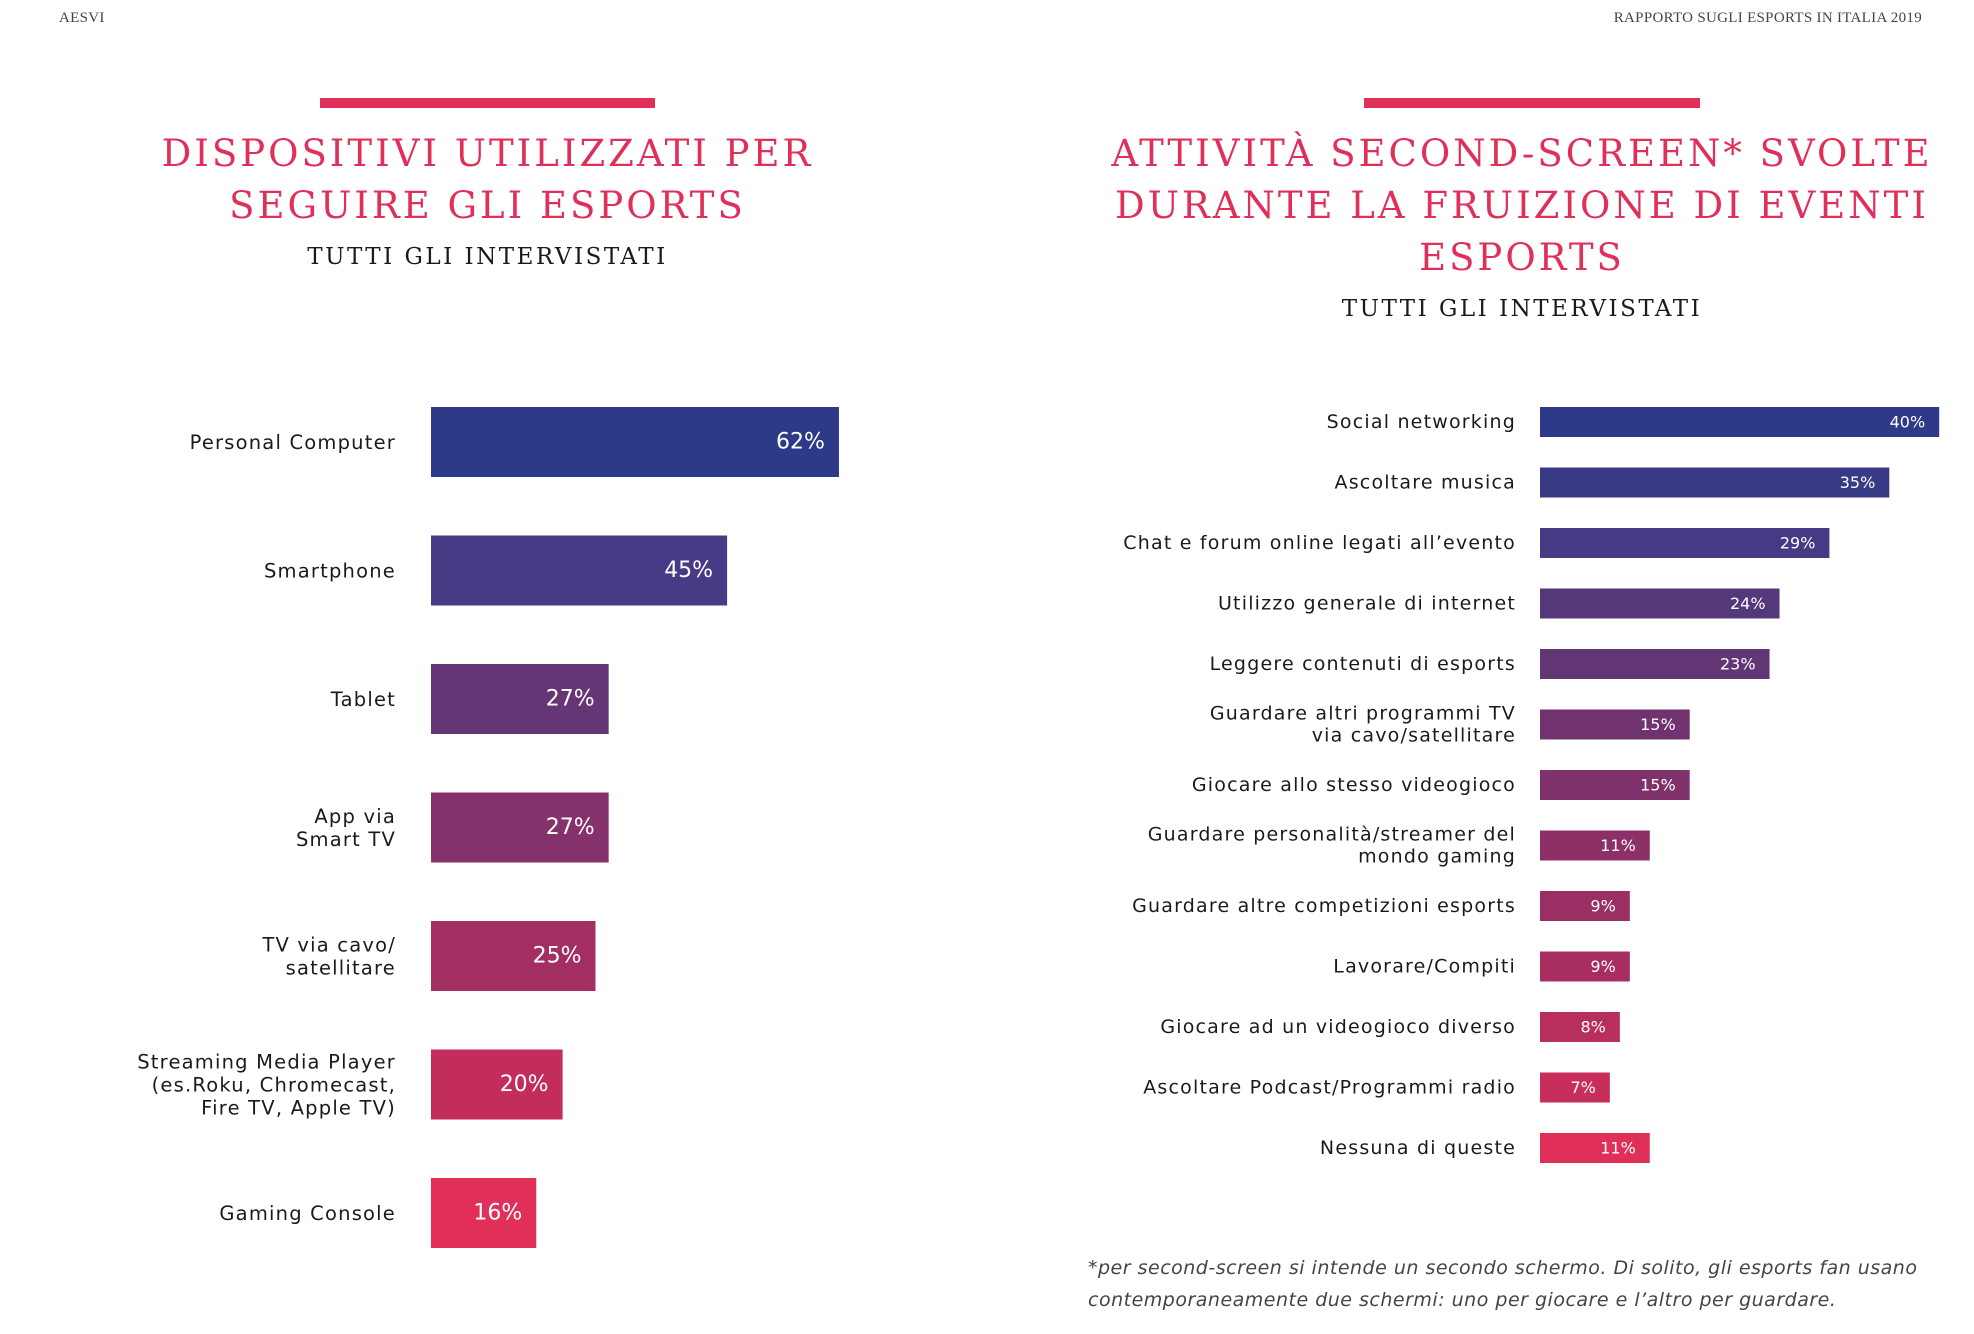 The height and width of the screenshot is (1334, 1974). Describe the element at coordinates (1618, 1148) in the screenshot. I see `second-screen-value-label-13: 11%` at that location.